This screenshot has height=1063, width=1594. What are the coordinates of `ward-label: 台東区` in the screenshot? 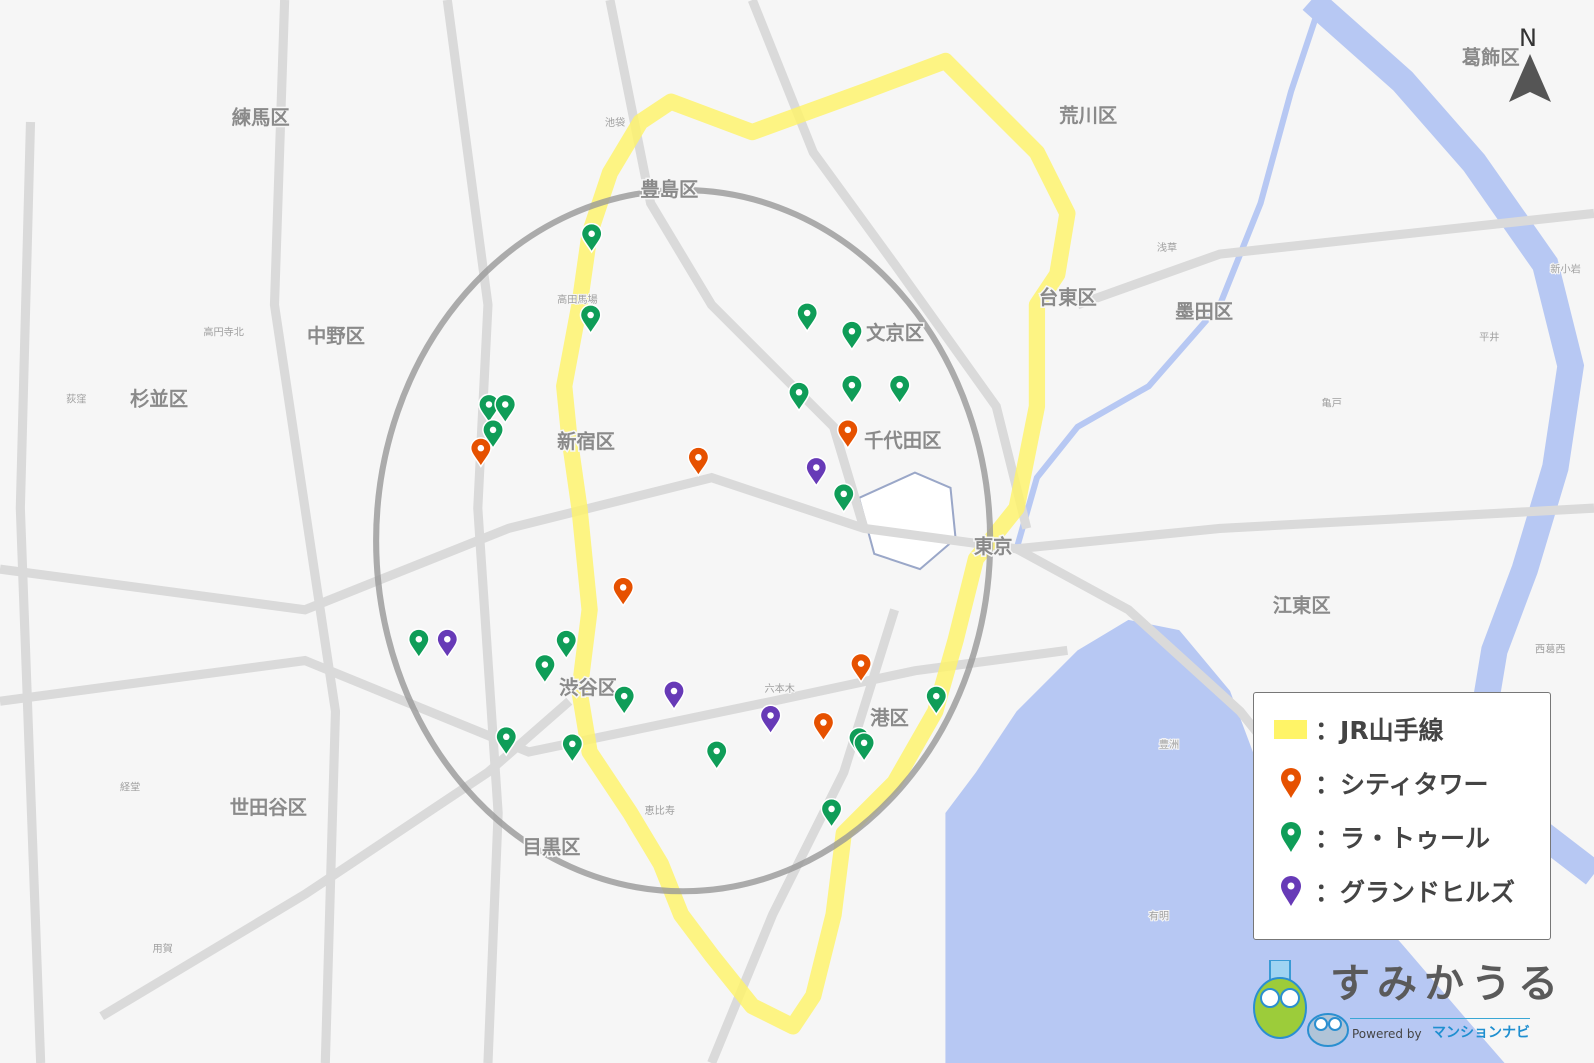 It's located at (1068, 297).